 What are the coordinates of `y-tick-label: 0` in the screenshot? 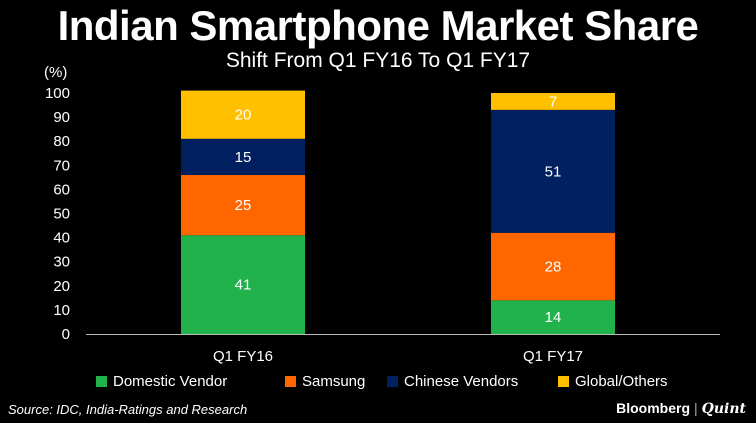 It's located at (66, 334).